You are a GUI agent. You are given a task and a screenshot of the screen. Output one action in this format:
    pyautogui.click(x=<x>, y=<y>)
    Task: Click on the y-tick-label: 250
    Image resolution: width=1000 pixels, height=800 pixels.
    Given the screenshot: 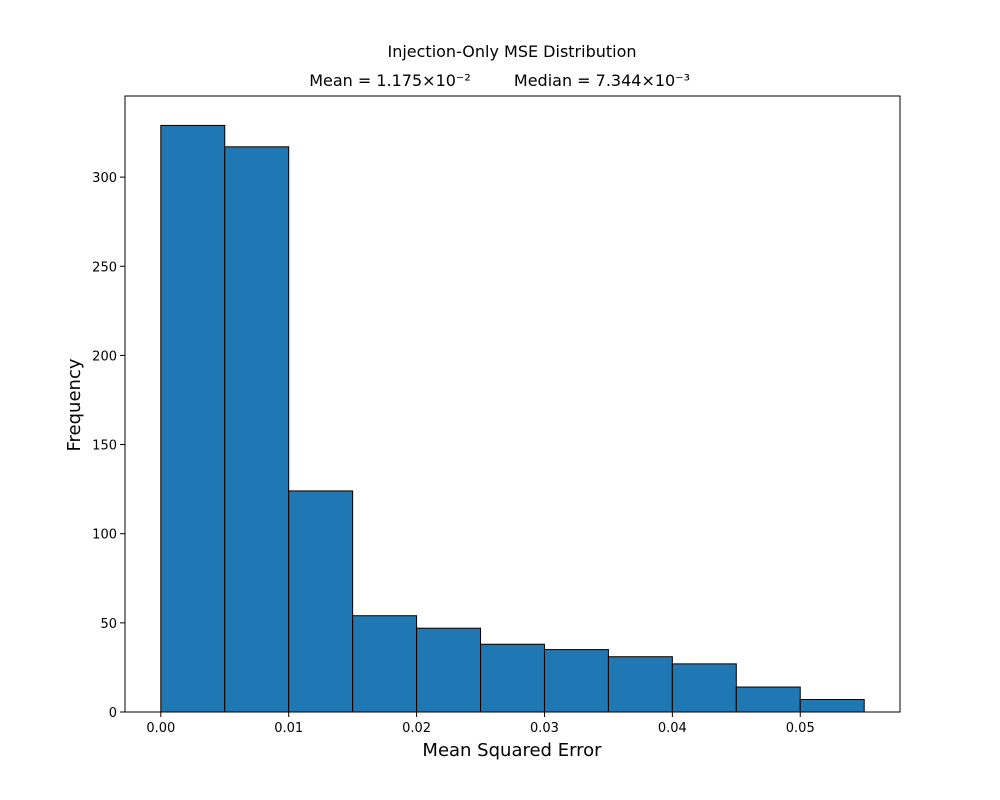 What is the action you would take?
    pyautogui.click(x=104, y=267)
    